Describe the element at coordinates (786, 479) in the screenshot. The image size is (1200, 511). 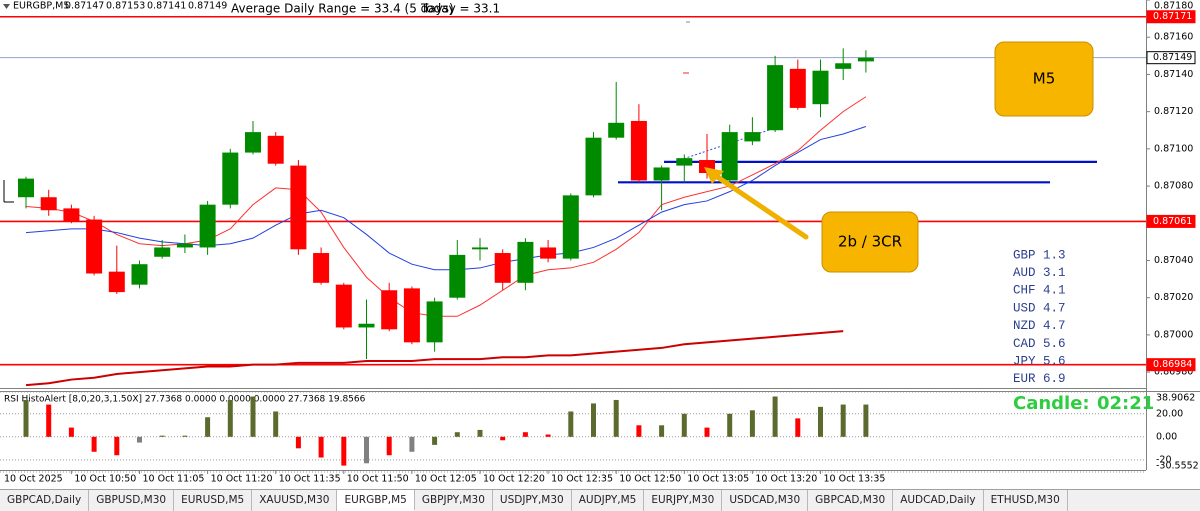
I see `time-label: 10 Oct 13:20` at that location.